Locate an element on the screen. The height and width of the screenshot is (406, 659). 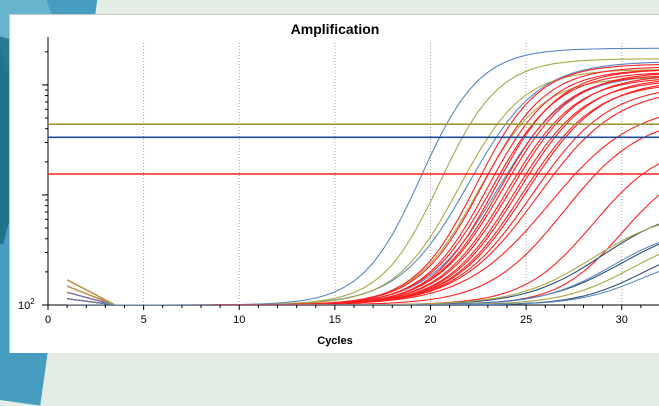
x-tick-label: 15 is located at coordinates (335, 320).